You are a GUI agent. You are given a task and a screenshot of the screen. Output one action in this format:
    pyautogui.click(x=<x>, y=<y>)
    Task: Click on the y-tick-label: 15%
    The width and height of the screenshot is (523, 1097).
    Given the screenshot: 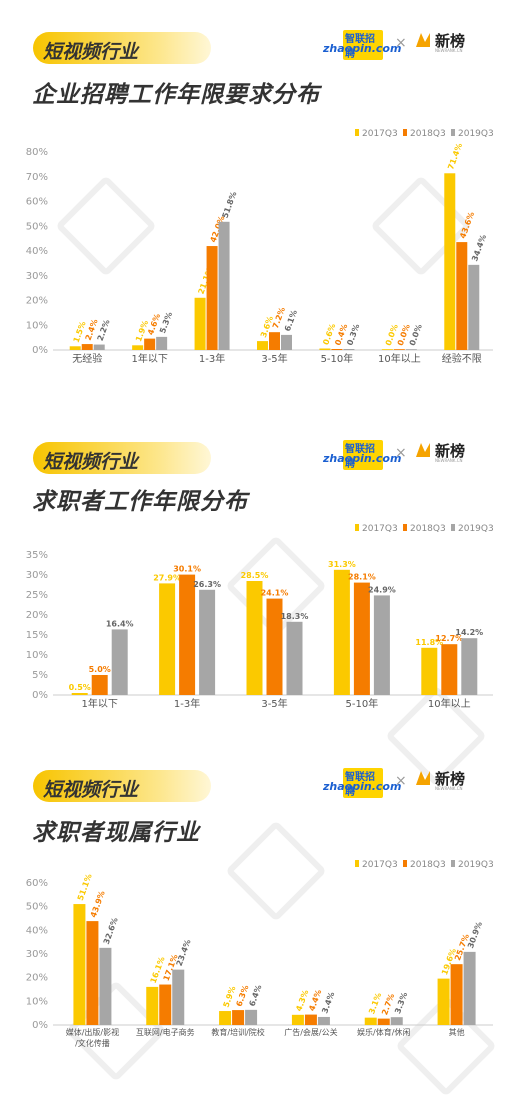 What is the action you would take?
    pyautogui.click(x=37, y=635)
    